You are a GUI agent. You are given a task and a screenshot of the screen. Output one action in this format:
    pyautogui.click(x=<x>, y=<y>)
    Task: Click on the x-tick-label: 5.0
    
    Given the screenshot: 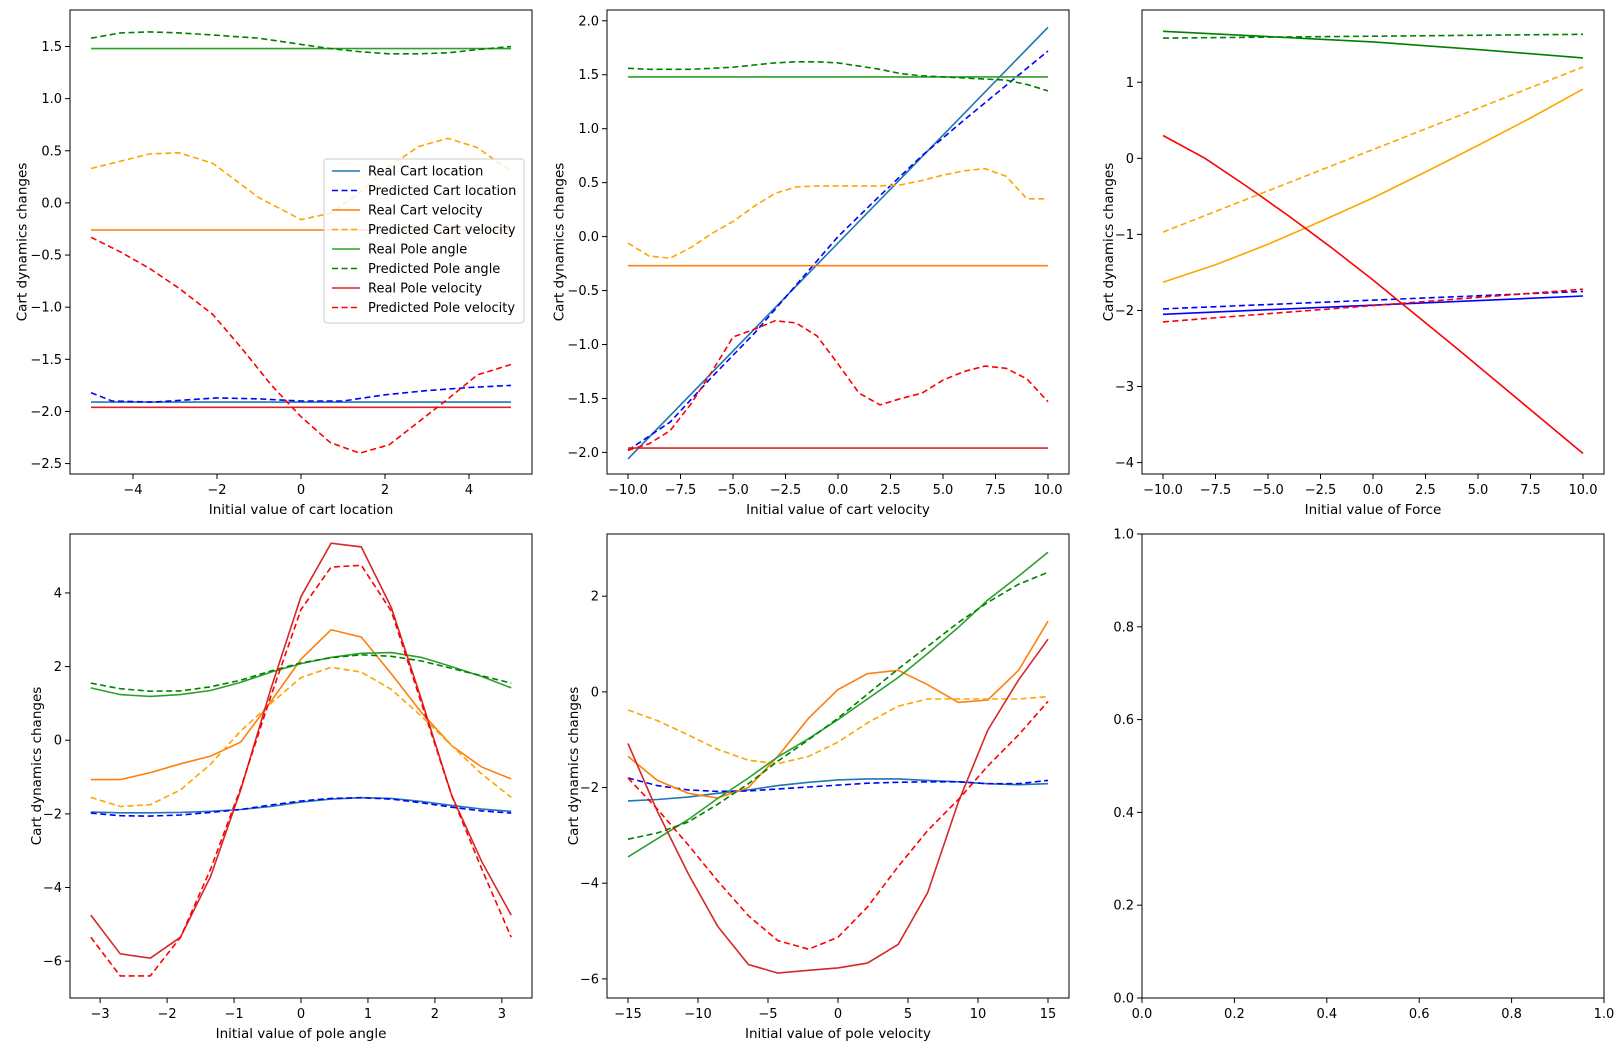 What is the action you would take?
    pyautogui.click(x=943, y=490)
    